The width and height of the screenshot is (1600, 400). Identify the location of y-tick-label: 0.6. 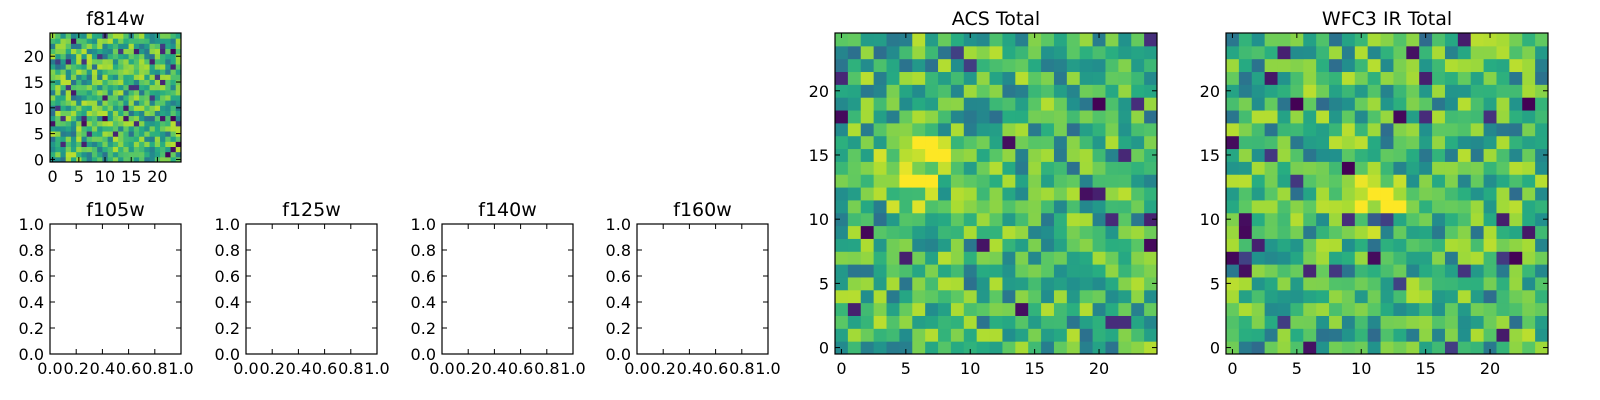
(618, 276).